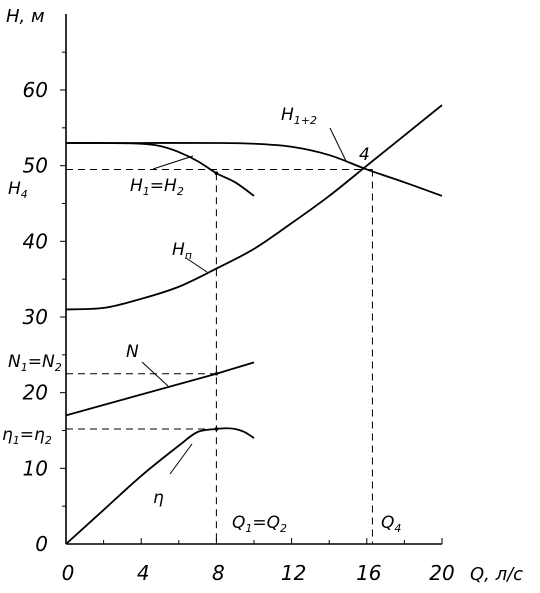  Describe the element at coordinates (441, 573) in the screenshot. I see `x-tick-label: 20` at that location.